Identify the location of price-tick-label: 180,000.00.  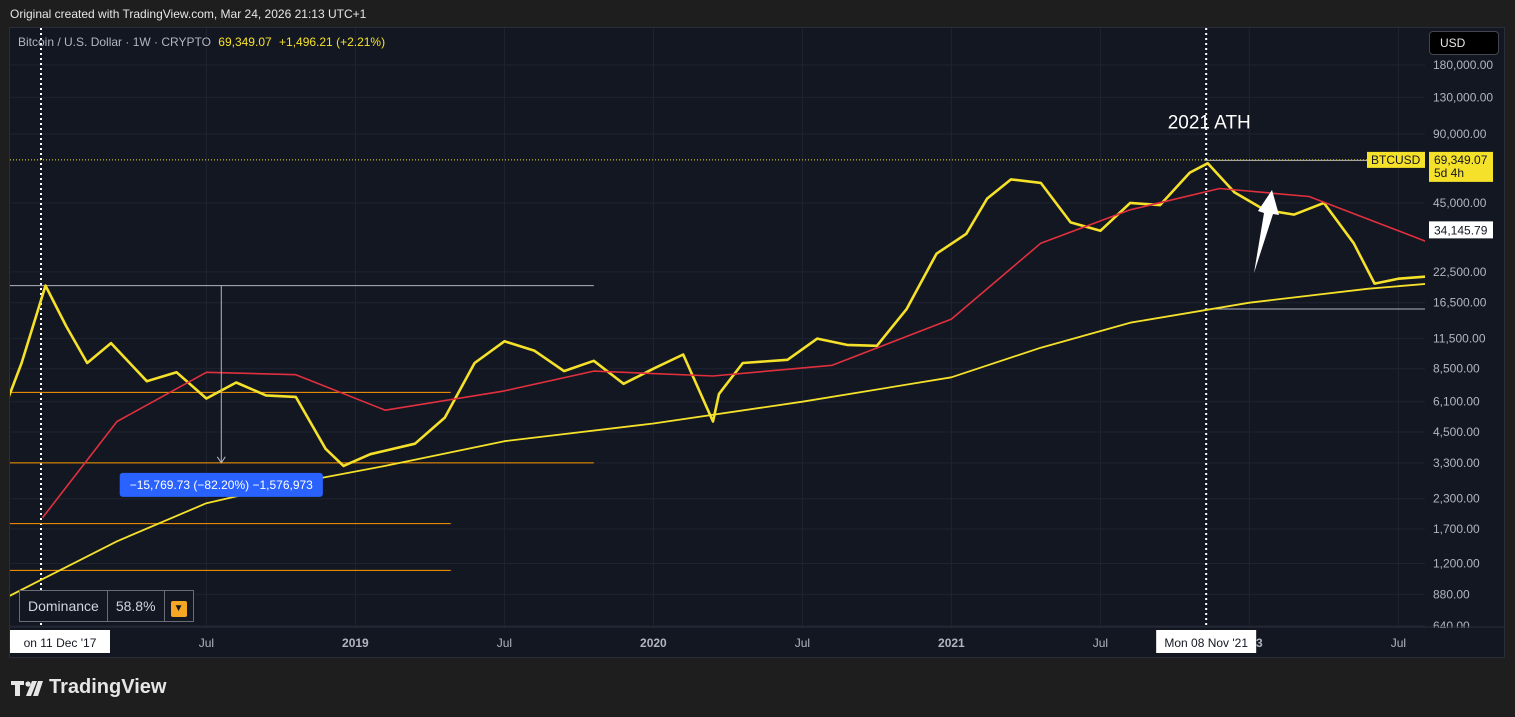
(1463, 65).